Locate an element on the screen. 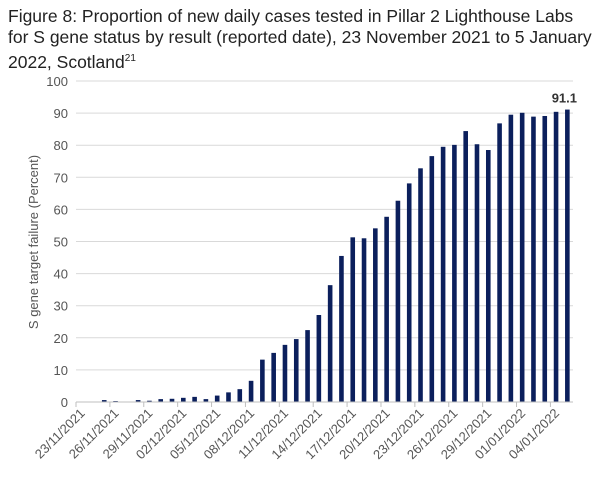 The image size is (600, 480). bar-14/12/2021 is located at coordinates (319, 358).